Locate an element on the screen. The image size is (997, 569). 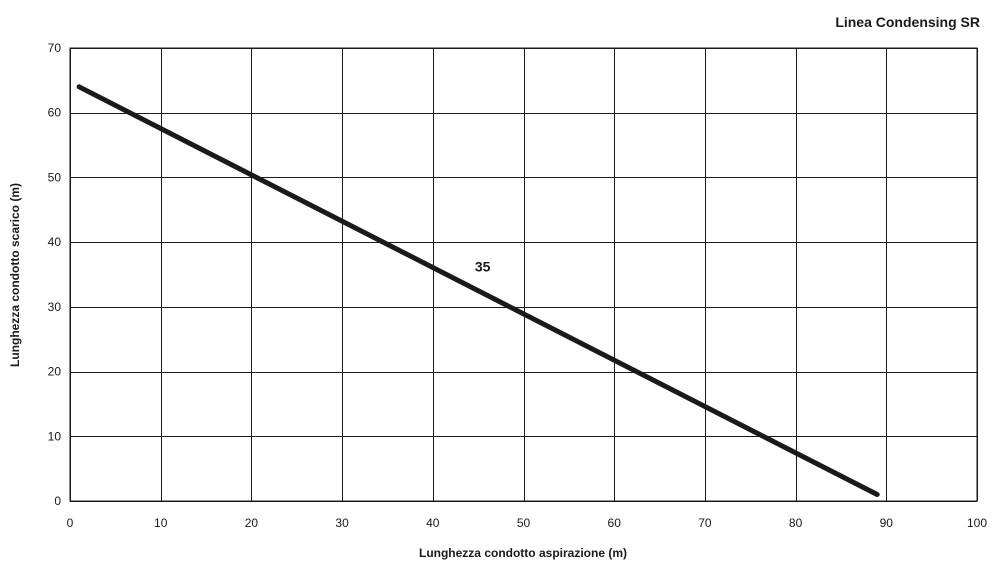
x-tick-label: 80 is located at coordinates (796, 523).